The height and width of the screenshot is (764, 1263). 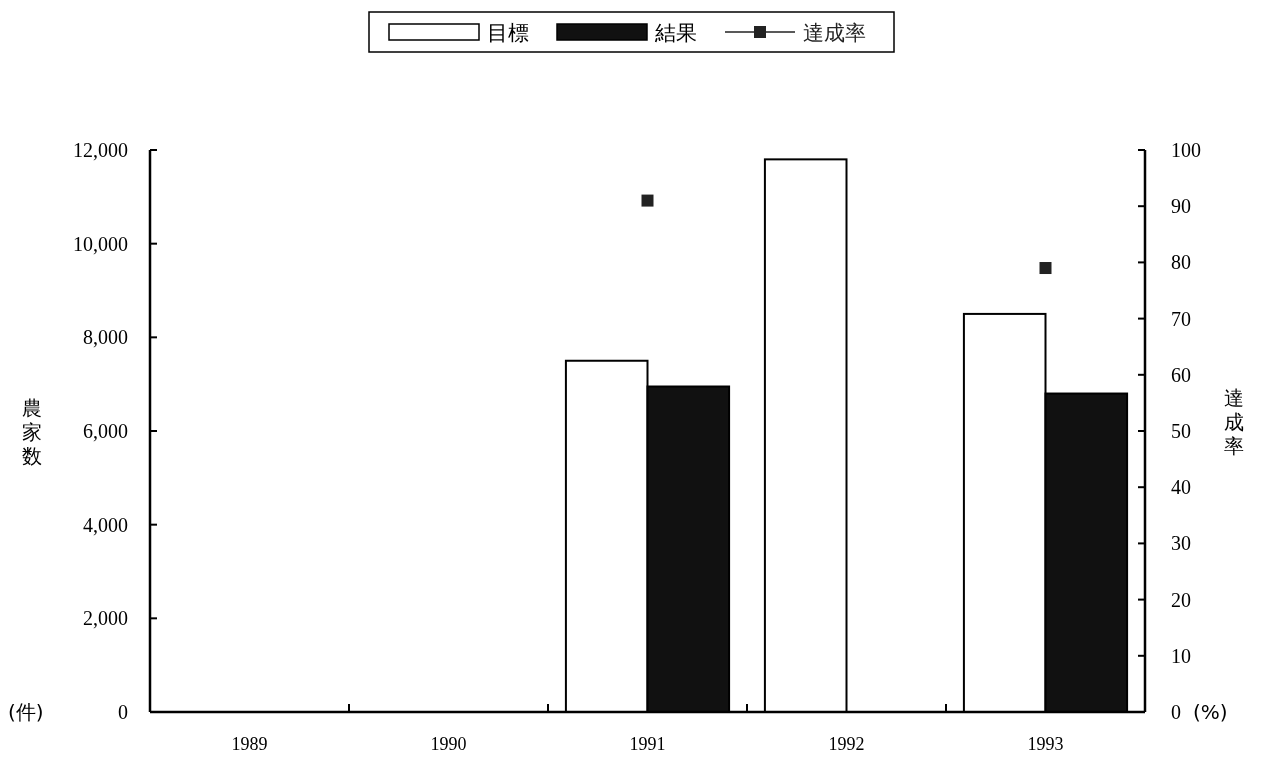 What do you see at coordinates (1186, 150) in the screenshot?
I see `y2-tick-label: 100` at bounding box center [1186, 150].